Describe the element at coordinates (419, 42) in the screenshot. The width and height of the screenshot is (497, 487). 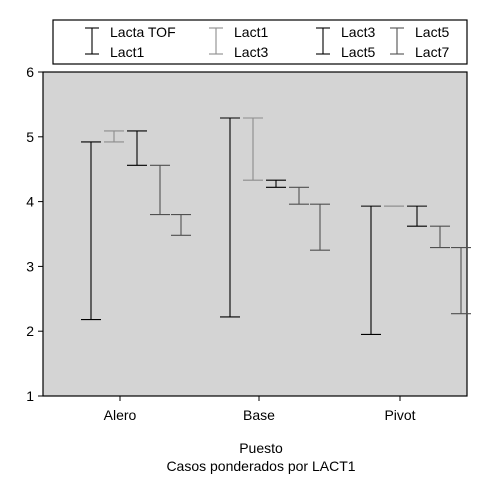
I see `legend-item: Lact5 Lact7` at that location.